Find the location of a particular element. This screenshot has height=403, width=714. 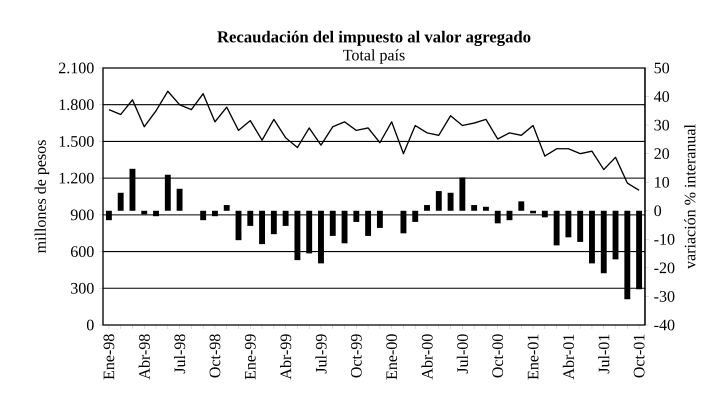

x-tick-label: Jul-98 is located at coordinates (180, 354).